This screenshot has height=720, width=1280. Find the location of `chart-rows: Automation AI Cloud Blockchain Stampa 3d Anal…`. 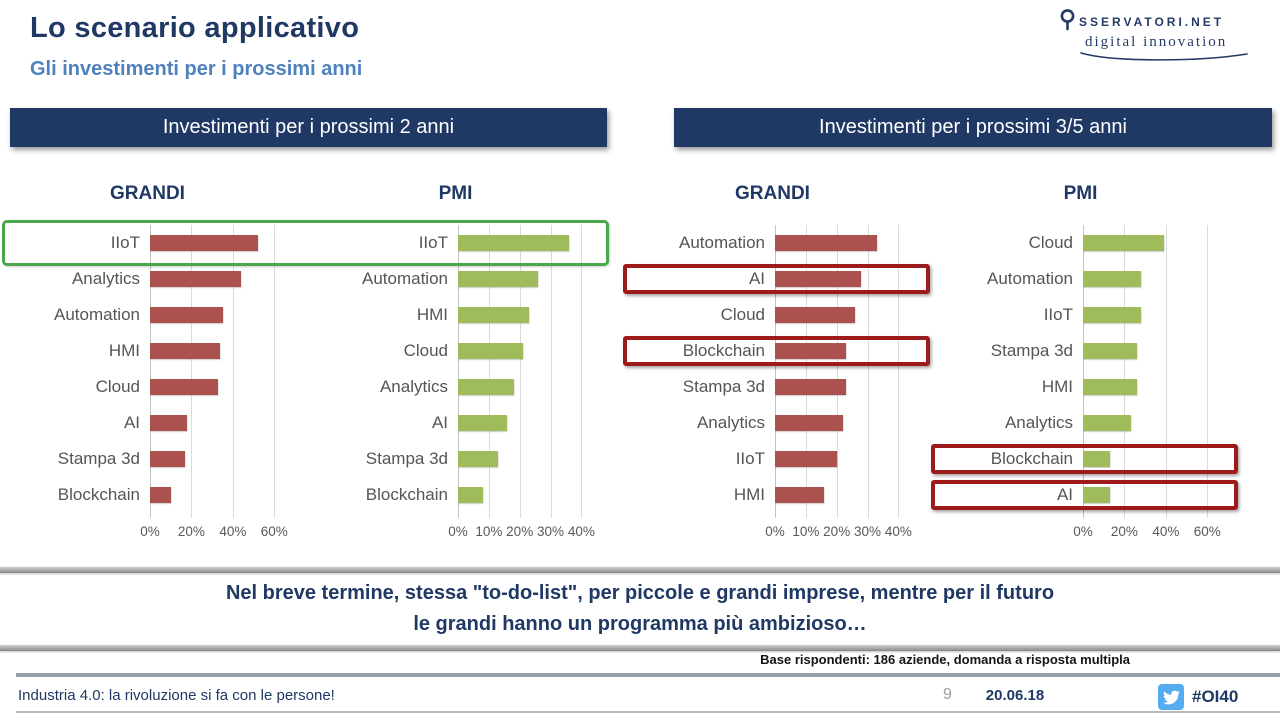

chart-rows: Automation AI Cloud Blockchain Stampa 3d Anal… is located at coordinates (772, 369).